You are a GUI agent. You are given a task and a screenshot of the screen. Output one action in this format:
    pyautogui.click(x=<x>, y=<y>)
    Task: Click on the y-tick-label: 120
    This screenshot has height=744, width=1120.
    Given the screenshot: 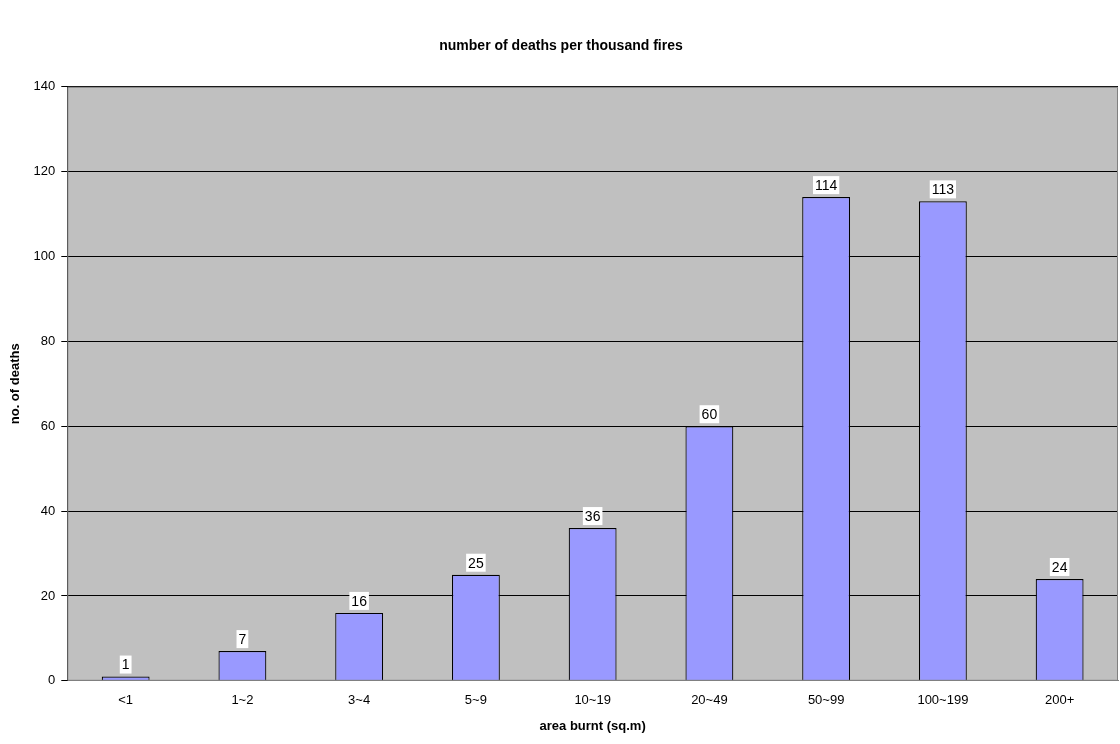 What is the action you would take?
    pyautogui.click(x=44, y=171)
    